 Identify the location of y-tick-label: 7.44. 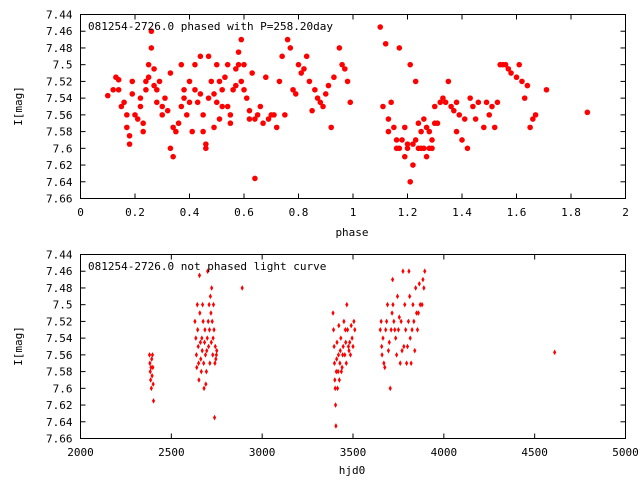
(59, 255).